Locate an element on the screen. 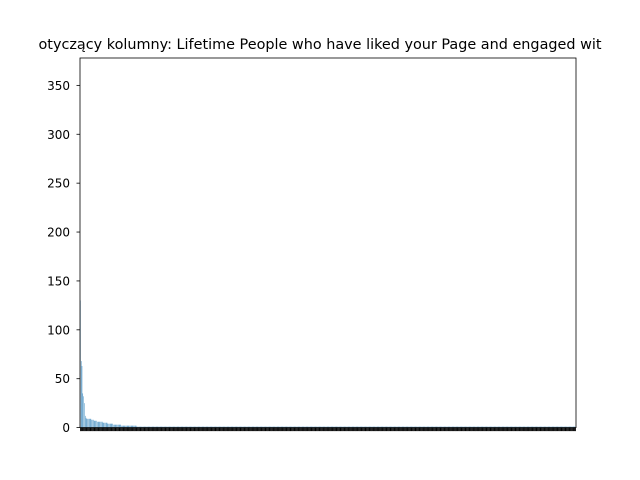 This screenshot has height=480, width=640. y-axis-ticks: 0 50 100 150 200 250 300 350 is located at coordinates (63, 257).